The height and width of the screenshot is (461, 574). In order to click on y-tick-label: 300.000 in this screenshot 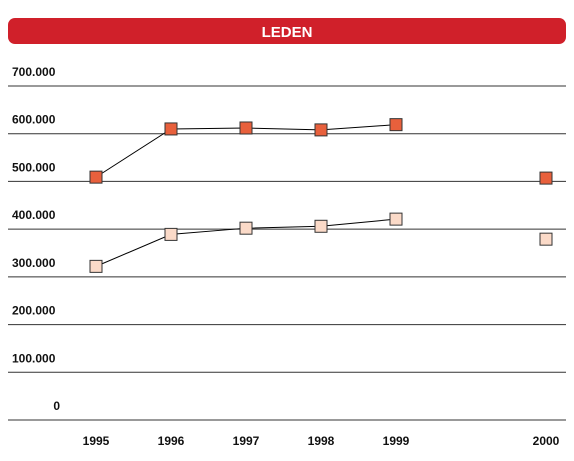, I will do `click(34, 263)`.